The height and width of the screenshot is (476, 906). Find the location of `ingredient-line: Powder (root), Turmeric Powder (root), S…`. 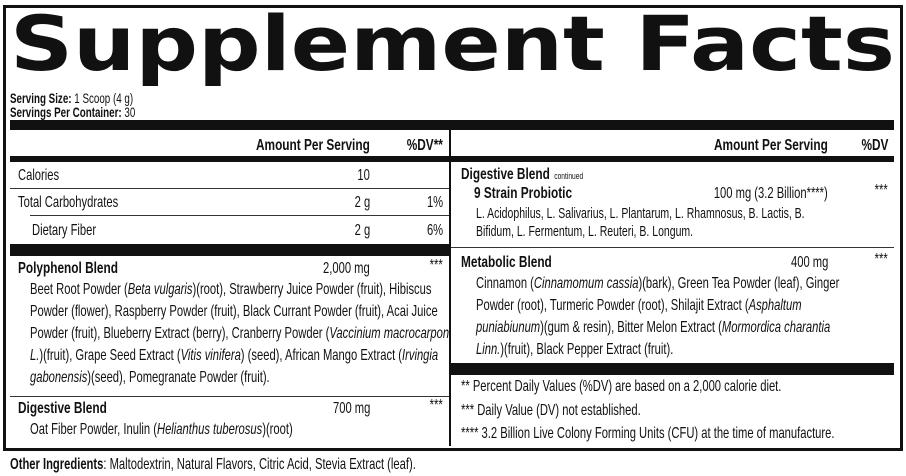

ingredient-line: Powder (root), Turmeric Powder (root), S… is located at coordinates (657, 306).